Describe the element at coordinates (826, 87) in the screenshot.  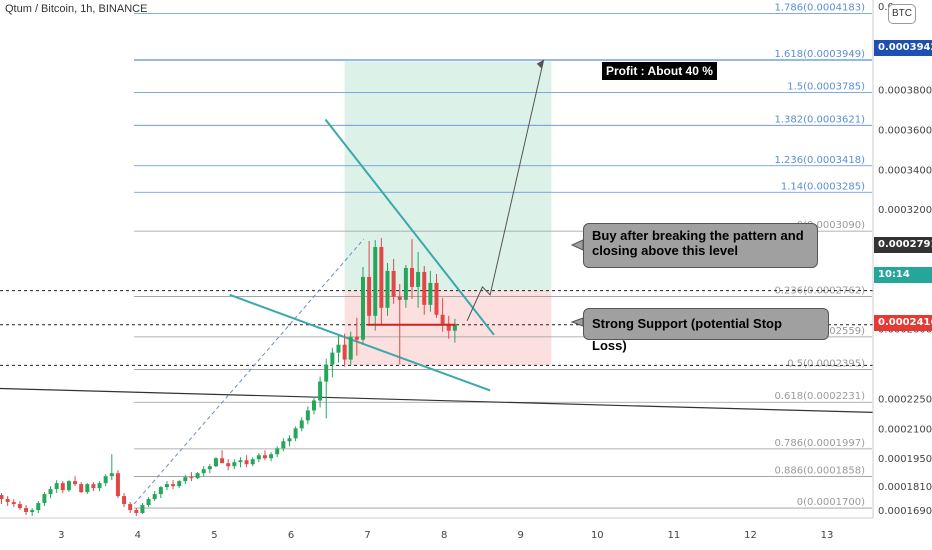
I see `fib-level-label: 1.5(0.0003785)` at that location.